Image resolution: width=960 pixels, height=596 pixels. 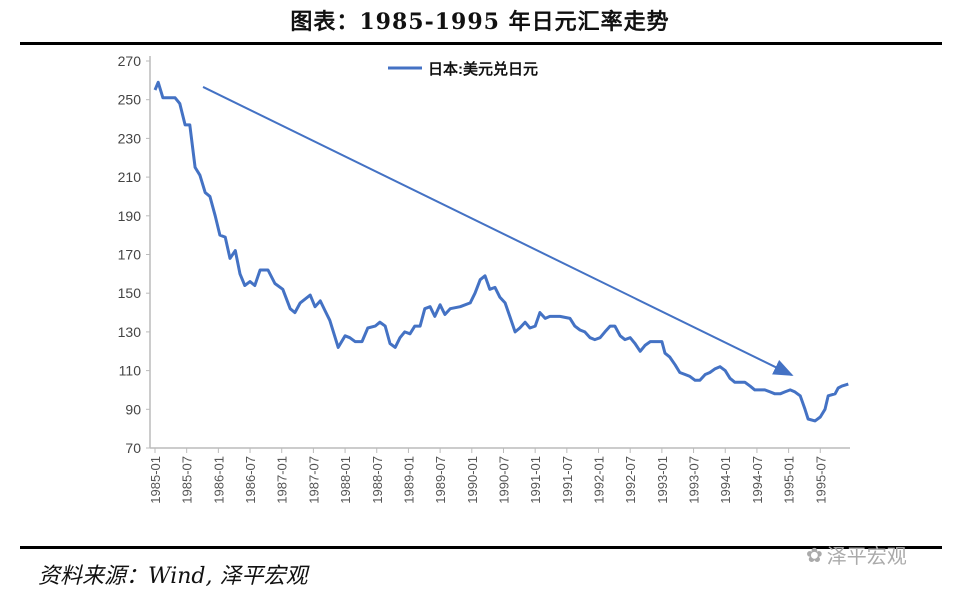 What do you see at coordinates (130, 293) in the screenshot?
I see `y-tick-label: 150` at bounding box center [130, 293].